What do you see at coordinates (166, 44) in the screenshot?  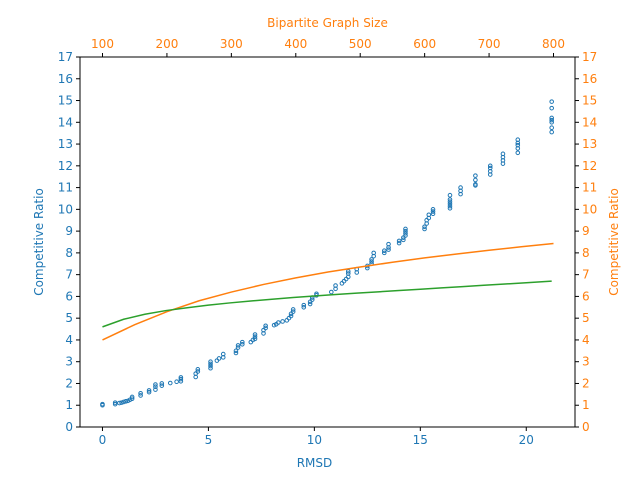 I see `top-x-tick-label: 200` at bounding box center [166, 44].